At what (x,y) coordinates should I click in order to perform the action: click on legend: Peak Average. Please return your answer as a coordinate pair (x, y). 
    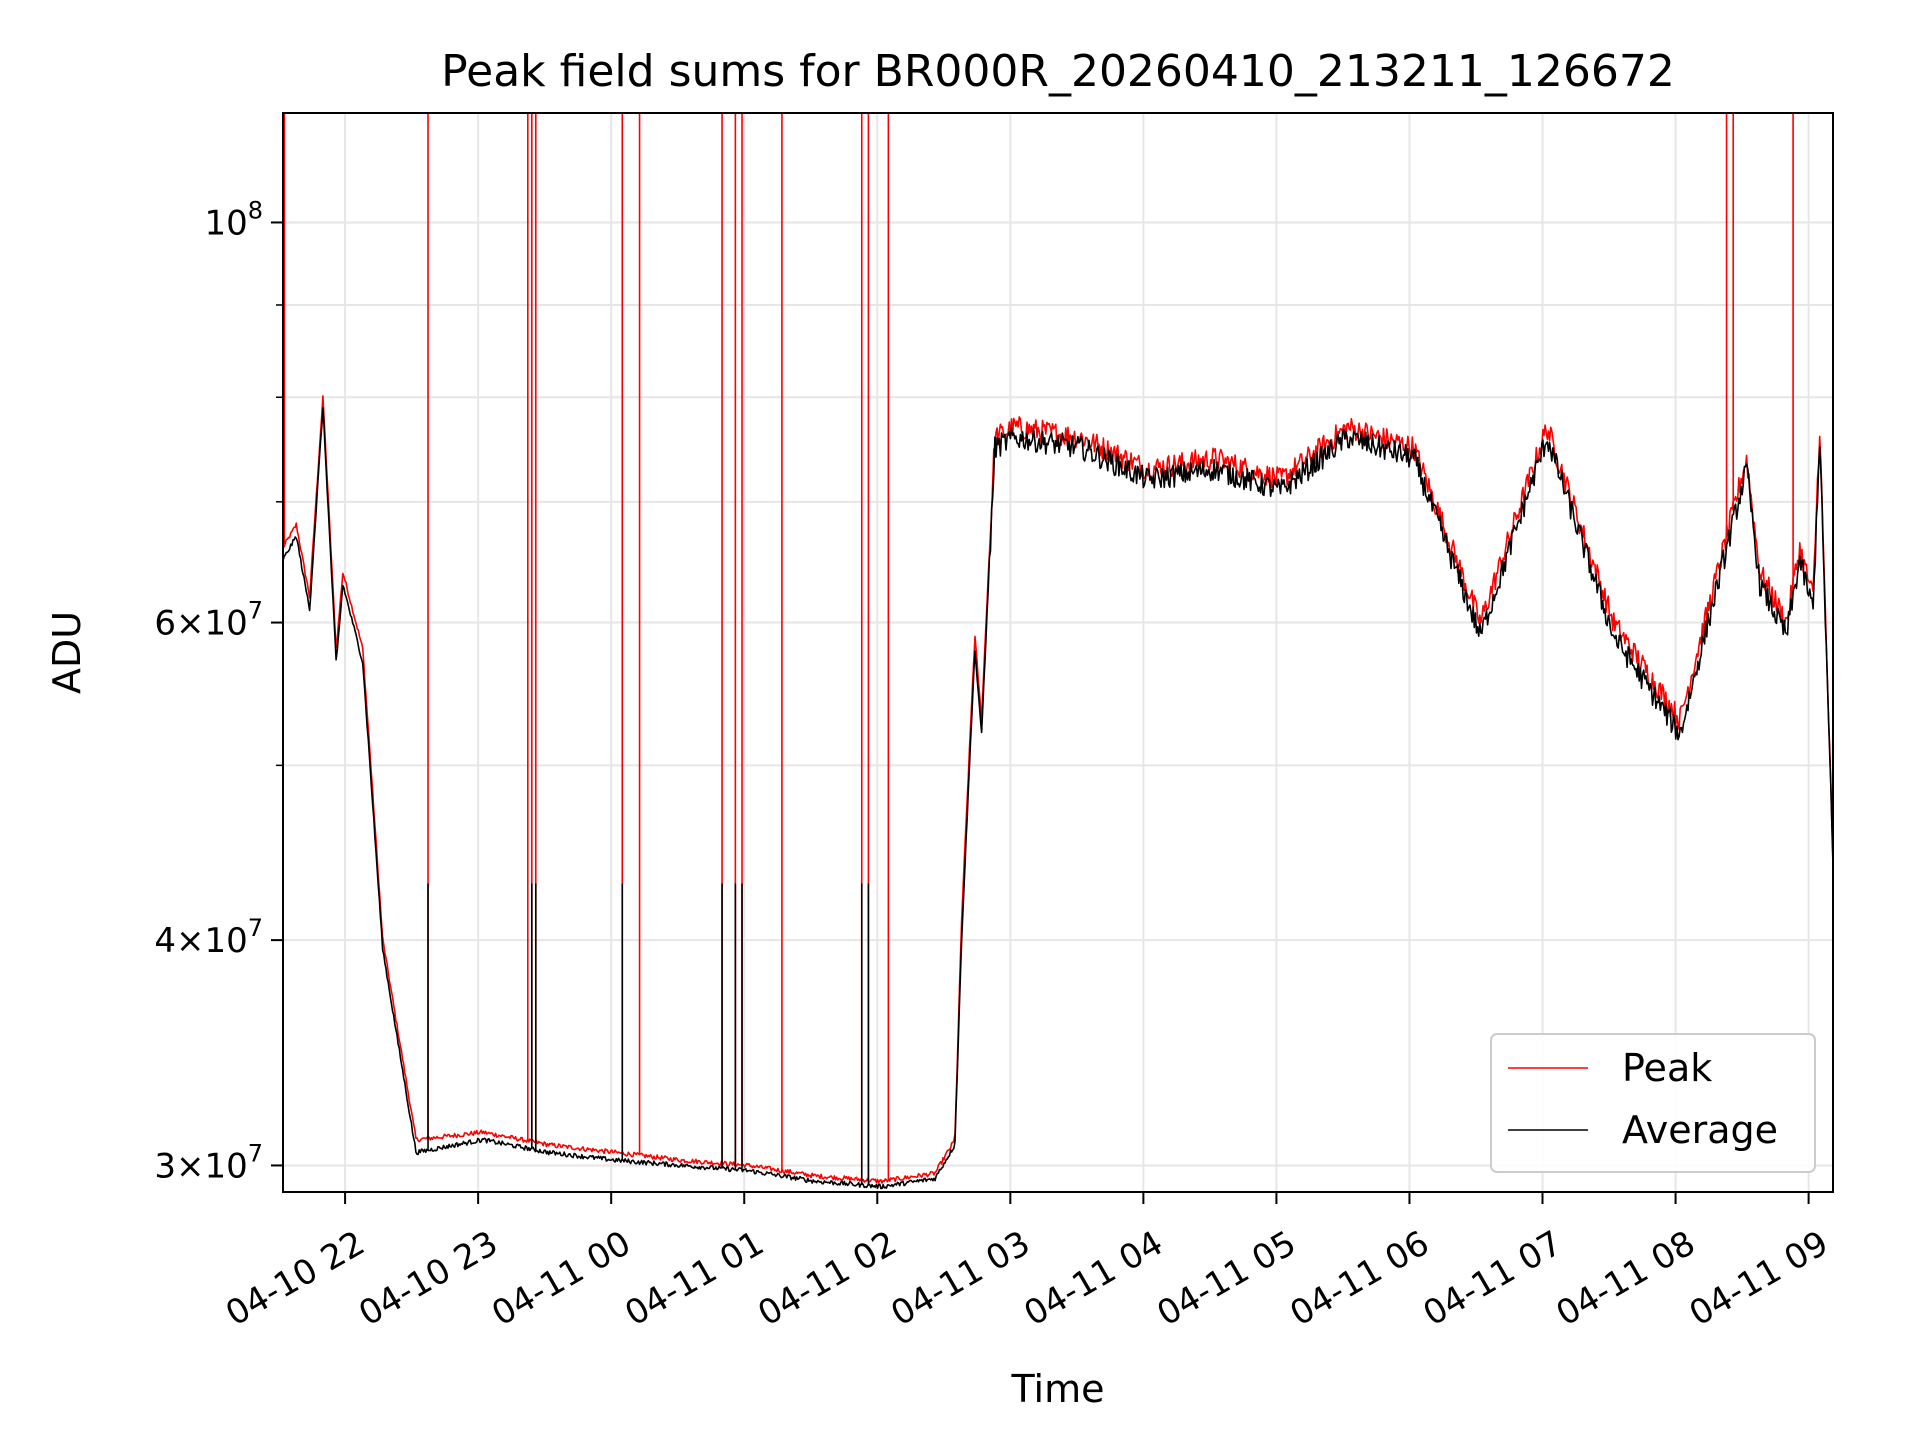
    Looking at the image, I should click on (1653, 1103).